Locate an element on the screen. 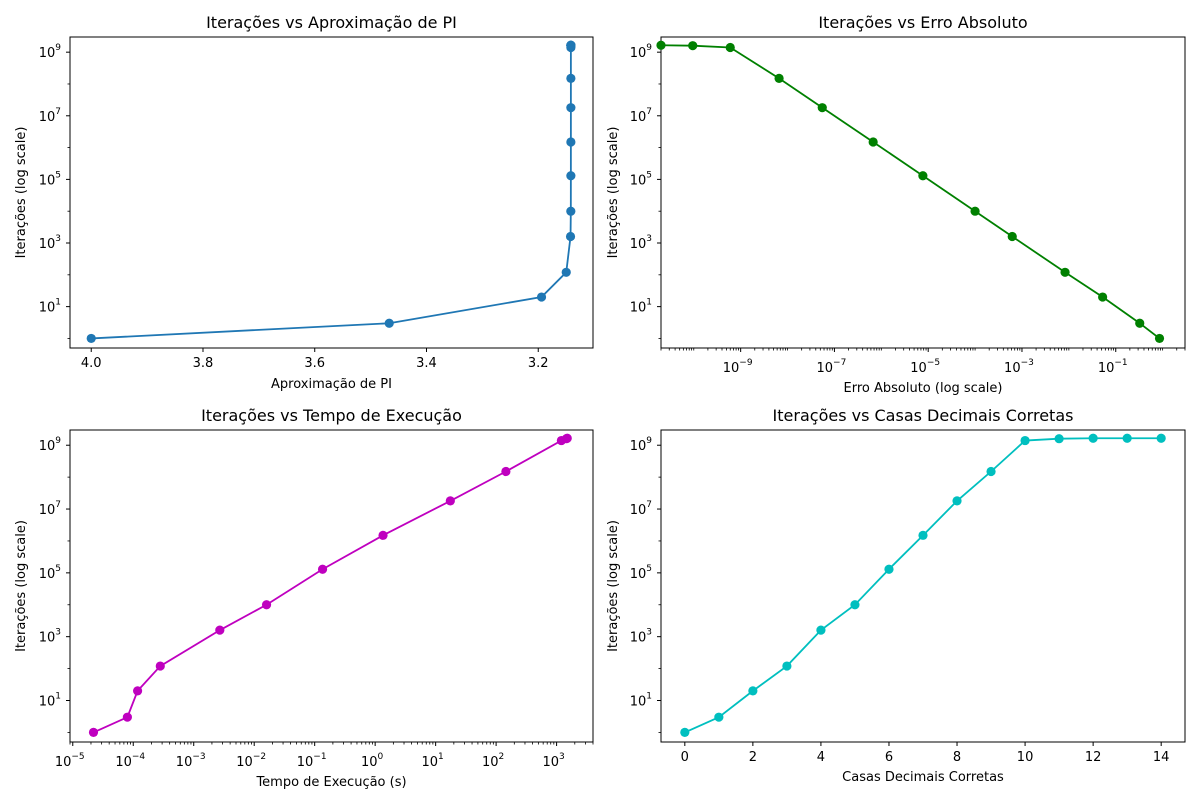 The image size is (1200, 800). x-tick-label: 2 is located at coordinates (753, 757).